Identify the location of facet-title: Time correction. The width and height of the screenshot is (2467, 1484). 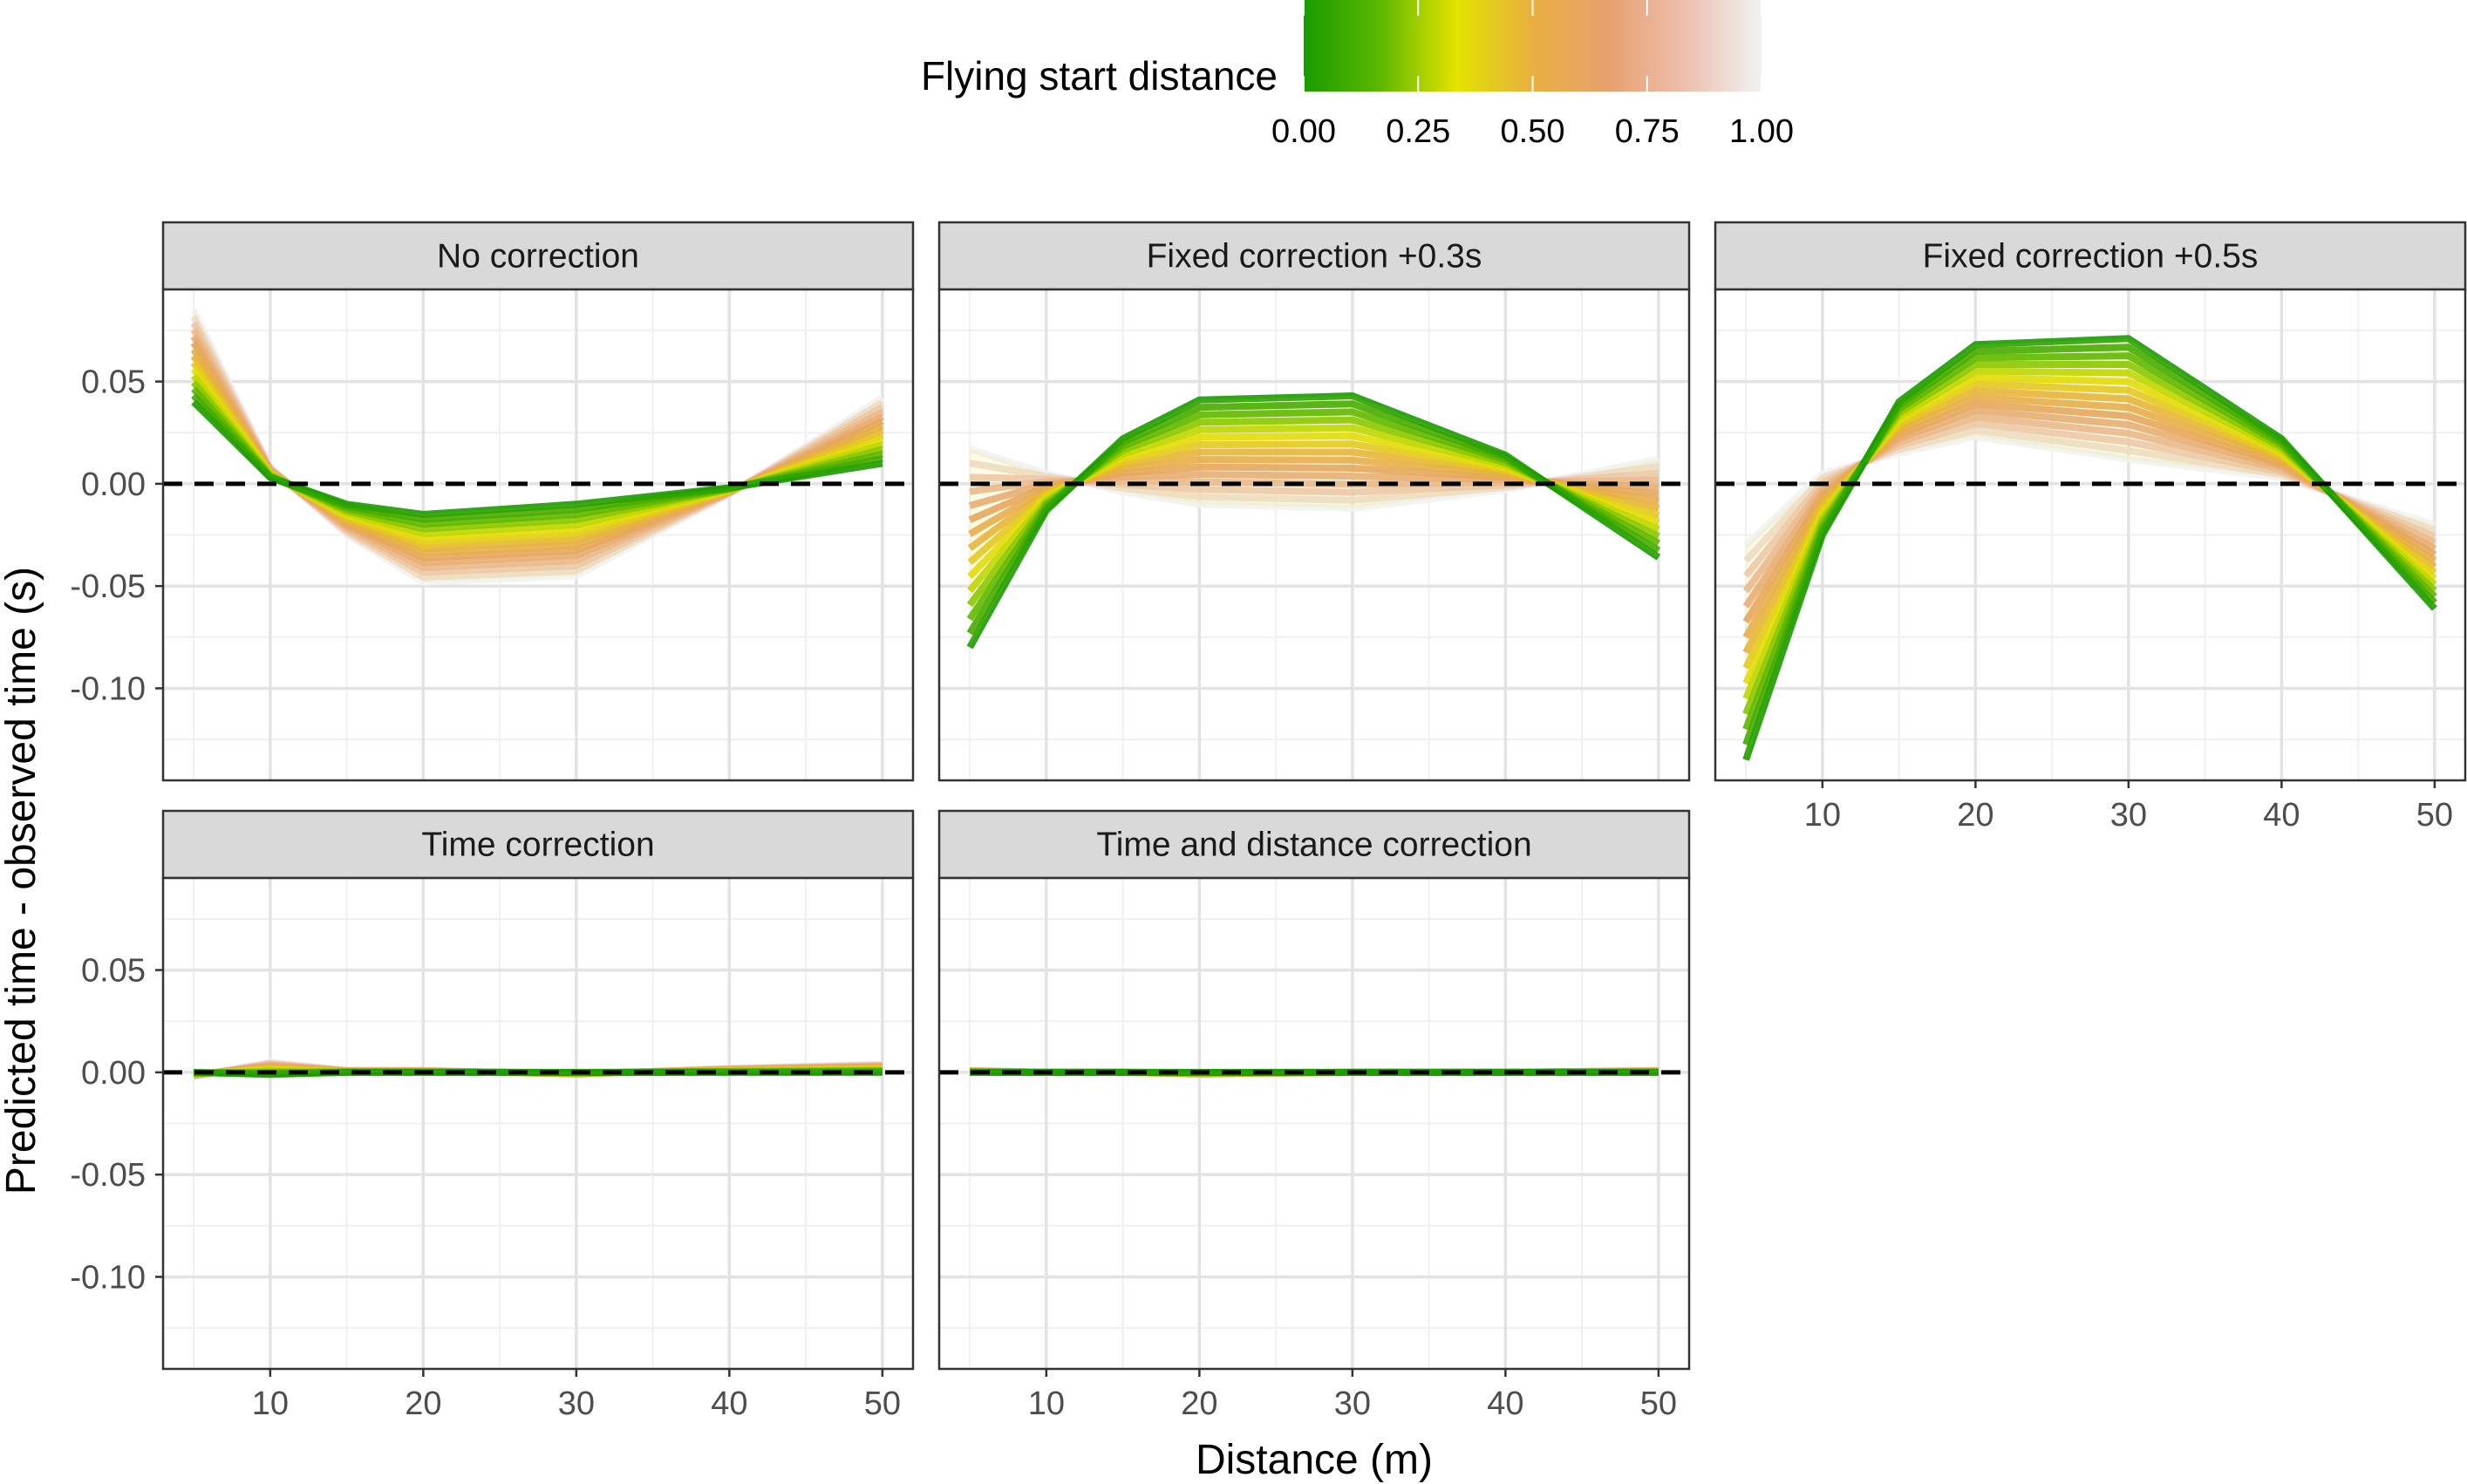
(537, 845).